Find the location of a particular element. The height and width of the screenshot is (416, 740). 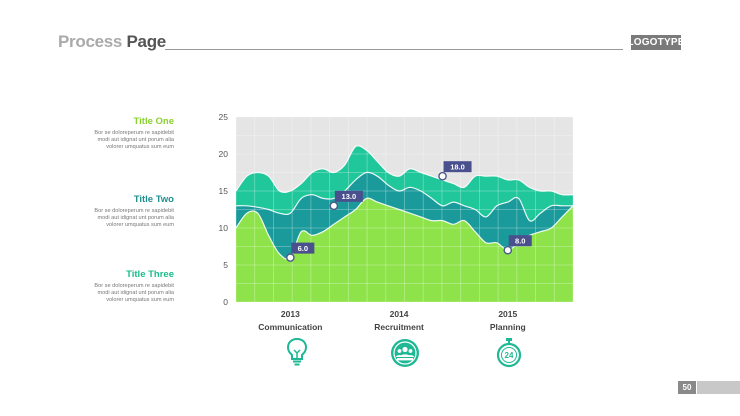

sidebar-title: Title Two is located at coordinates (153, 199).